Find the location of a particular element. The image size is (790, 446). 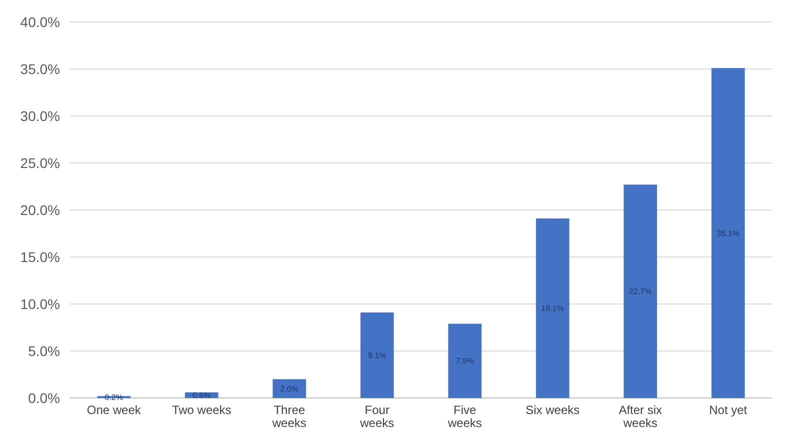

data-label: 2.0% is located at coordinates (289, 389).